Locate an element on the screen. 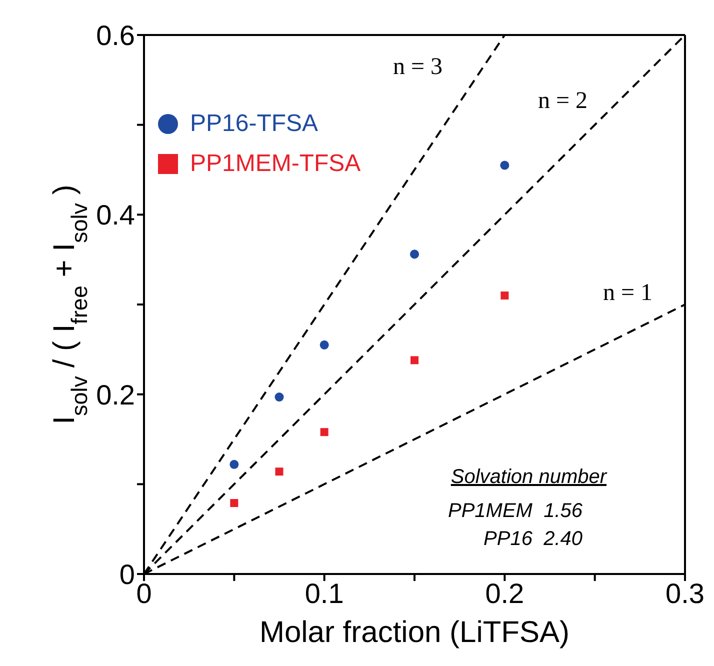 This screenshot has width=714, height=666. annotation: PP16 2.40 is located at coordinates (533, 539).